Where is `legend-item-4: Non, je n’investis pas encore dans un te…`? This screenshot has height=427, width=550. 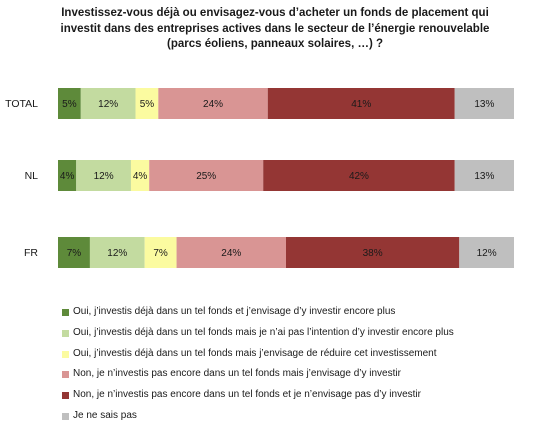 legend-item-4: Non, je n’investis pas encore dans un te… is located at coordinates (302, 374).